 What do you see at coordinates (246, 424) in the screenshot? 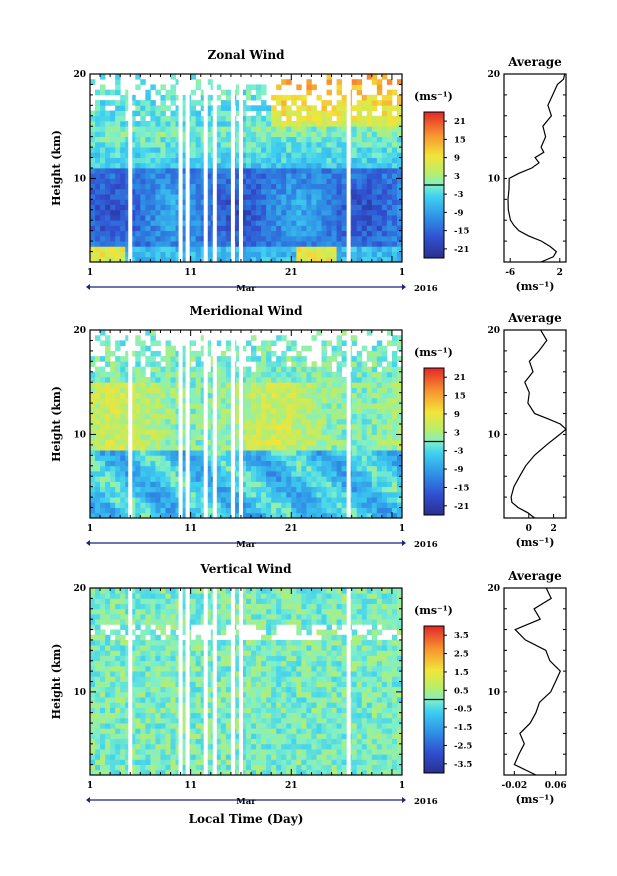
I see `heatmap-cells` at bounding box center [246, 424].